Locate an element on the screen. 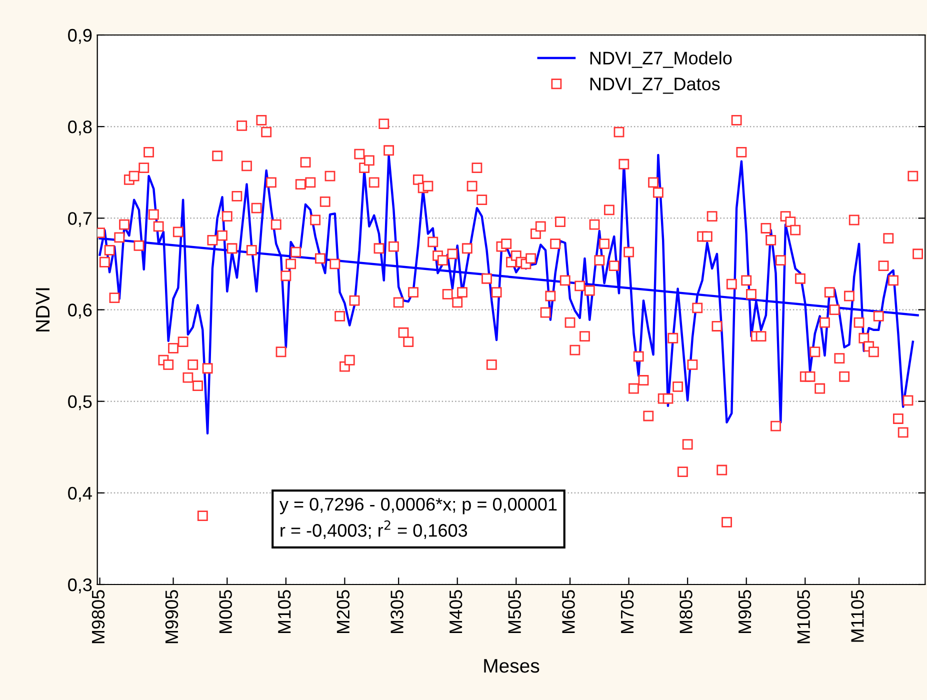  x-tick-label: M9905 is located at coordinates (171, 617).